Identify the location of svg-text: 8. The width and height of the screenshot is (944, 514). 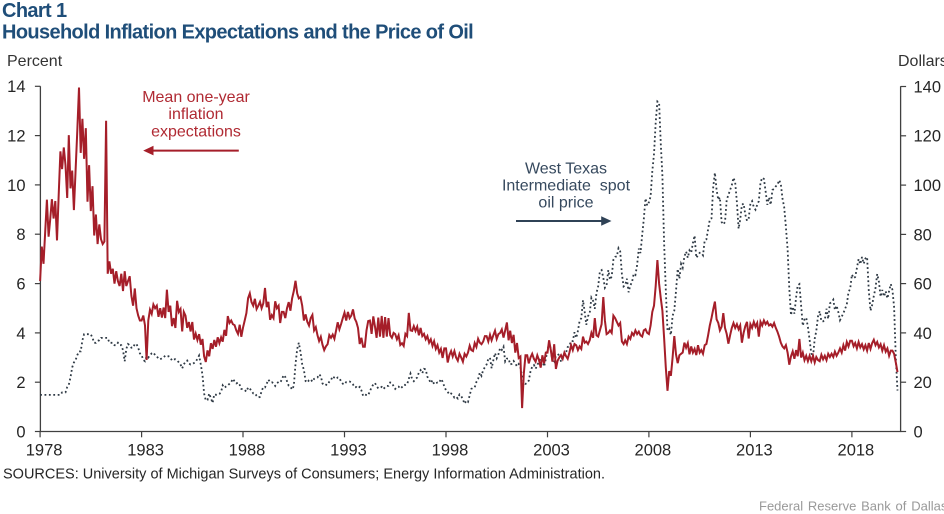
(20, 235).